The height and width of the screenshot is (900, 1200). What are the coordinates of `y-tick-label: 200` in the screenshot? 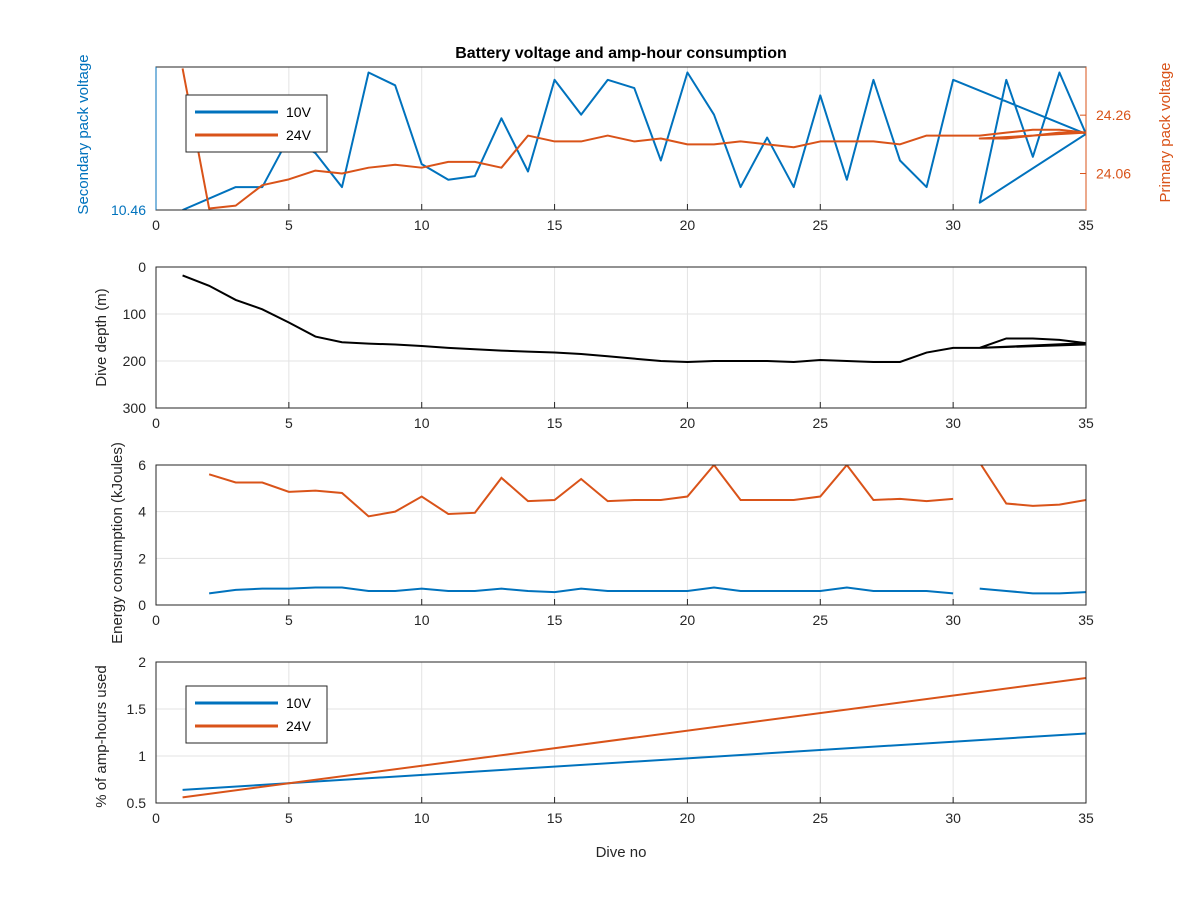 It's located at (135, 361).